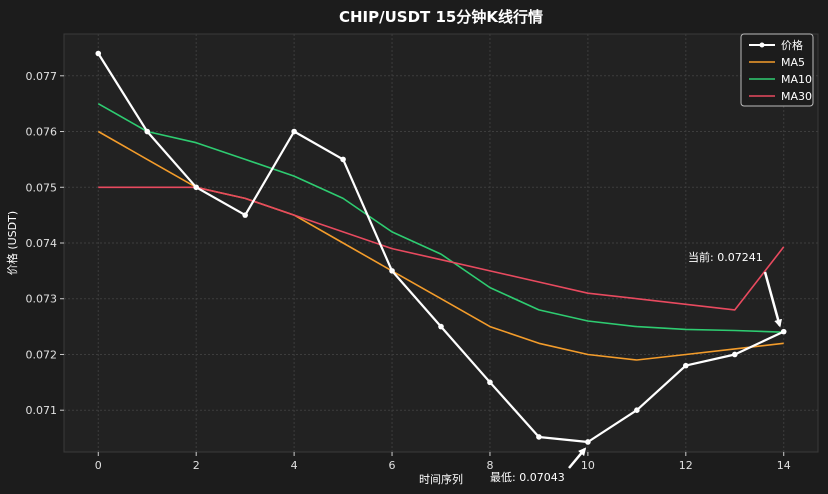 The width and height of the screenshot is (828, 494). Describe the element at coordinates (42, 243) in the screenshot. I see `y-tick-label: 0.074` at that location.